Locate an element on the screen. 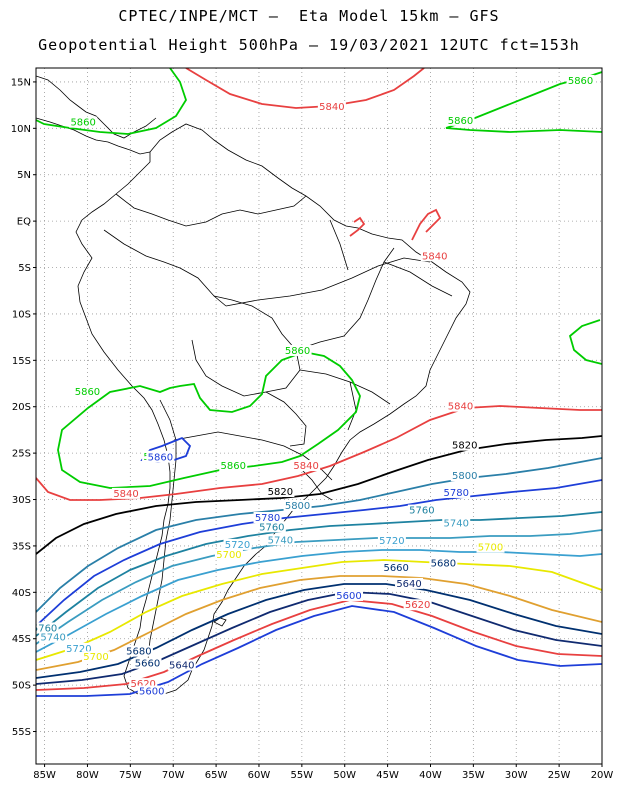  lat-label: 50S is located at coordinates (21, 686).